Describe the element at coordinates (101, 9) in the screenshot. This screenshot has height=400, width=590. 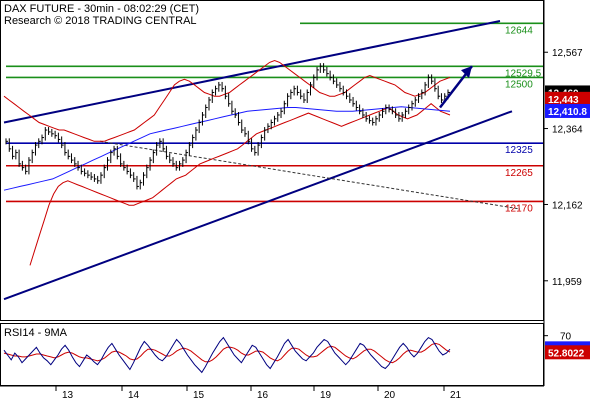
I see `chart-header-title: DAX FUTURE - 30min - 08:02:29 (CET)` at that location.